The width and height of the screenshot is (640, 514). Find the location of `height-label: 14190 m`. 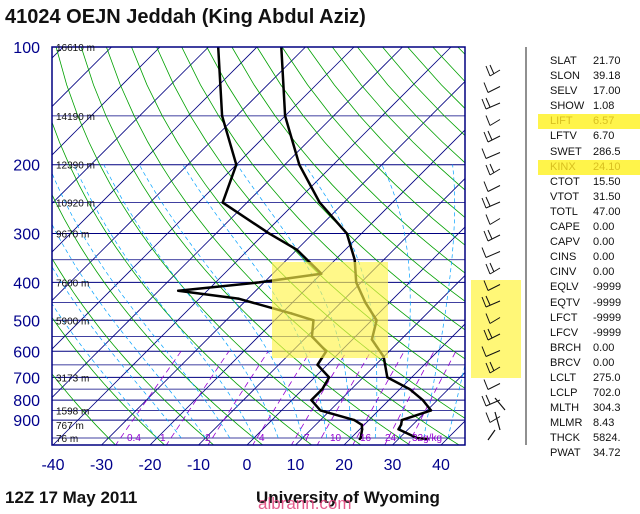

height-label: 14190 m is located at coordinates (75, 117).